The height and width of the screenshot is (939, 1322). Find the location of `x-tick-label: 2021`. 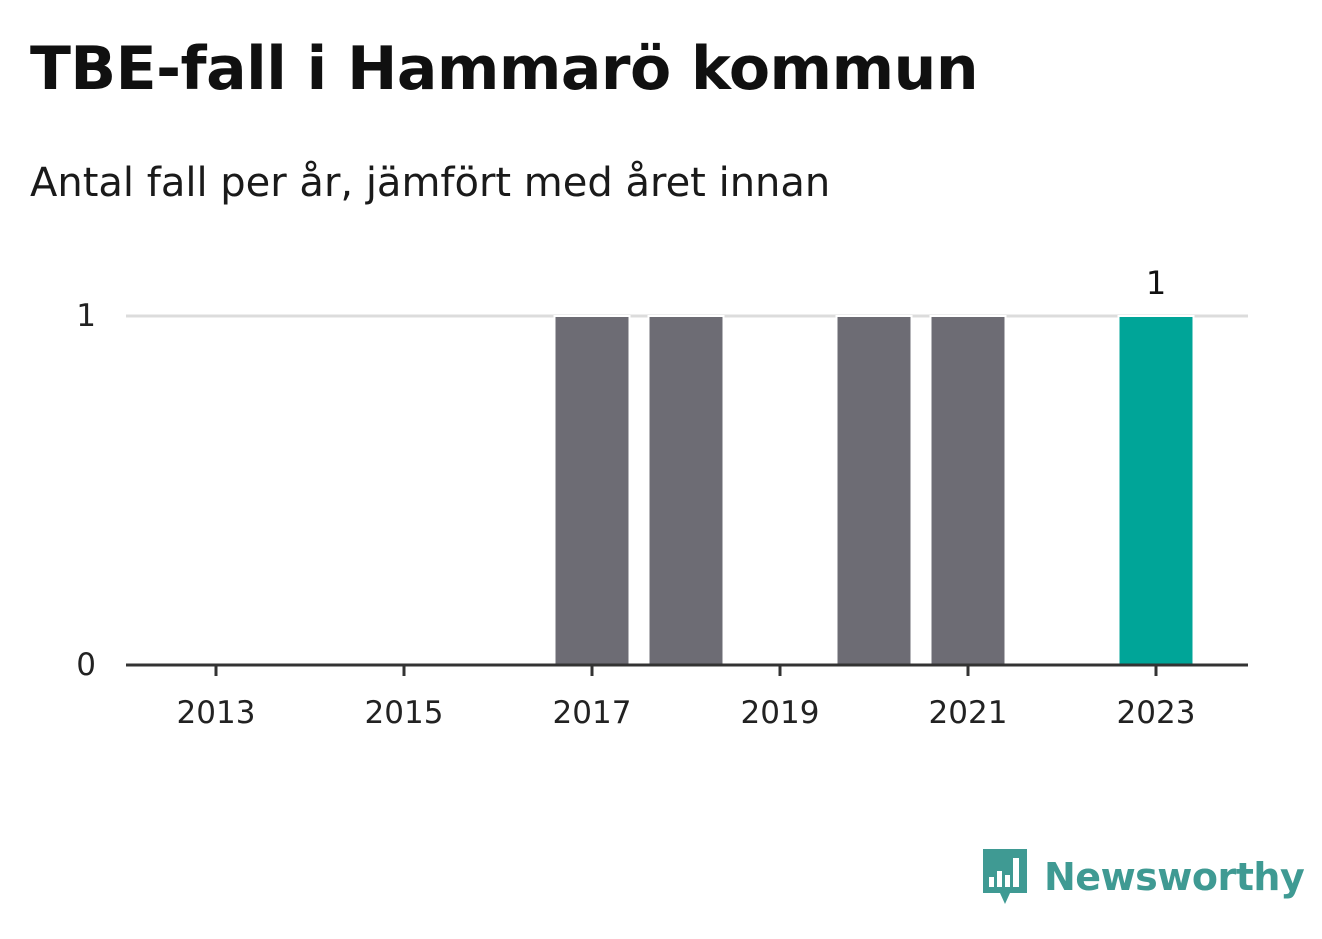

x-tick-label: 2021 is located at coordinates (968, 713).